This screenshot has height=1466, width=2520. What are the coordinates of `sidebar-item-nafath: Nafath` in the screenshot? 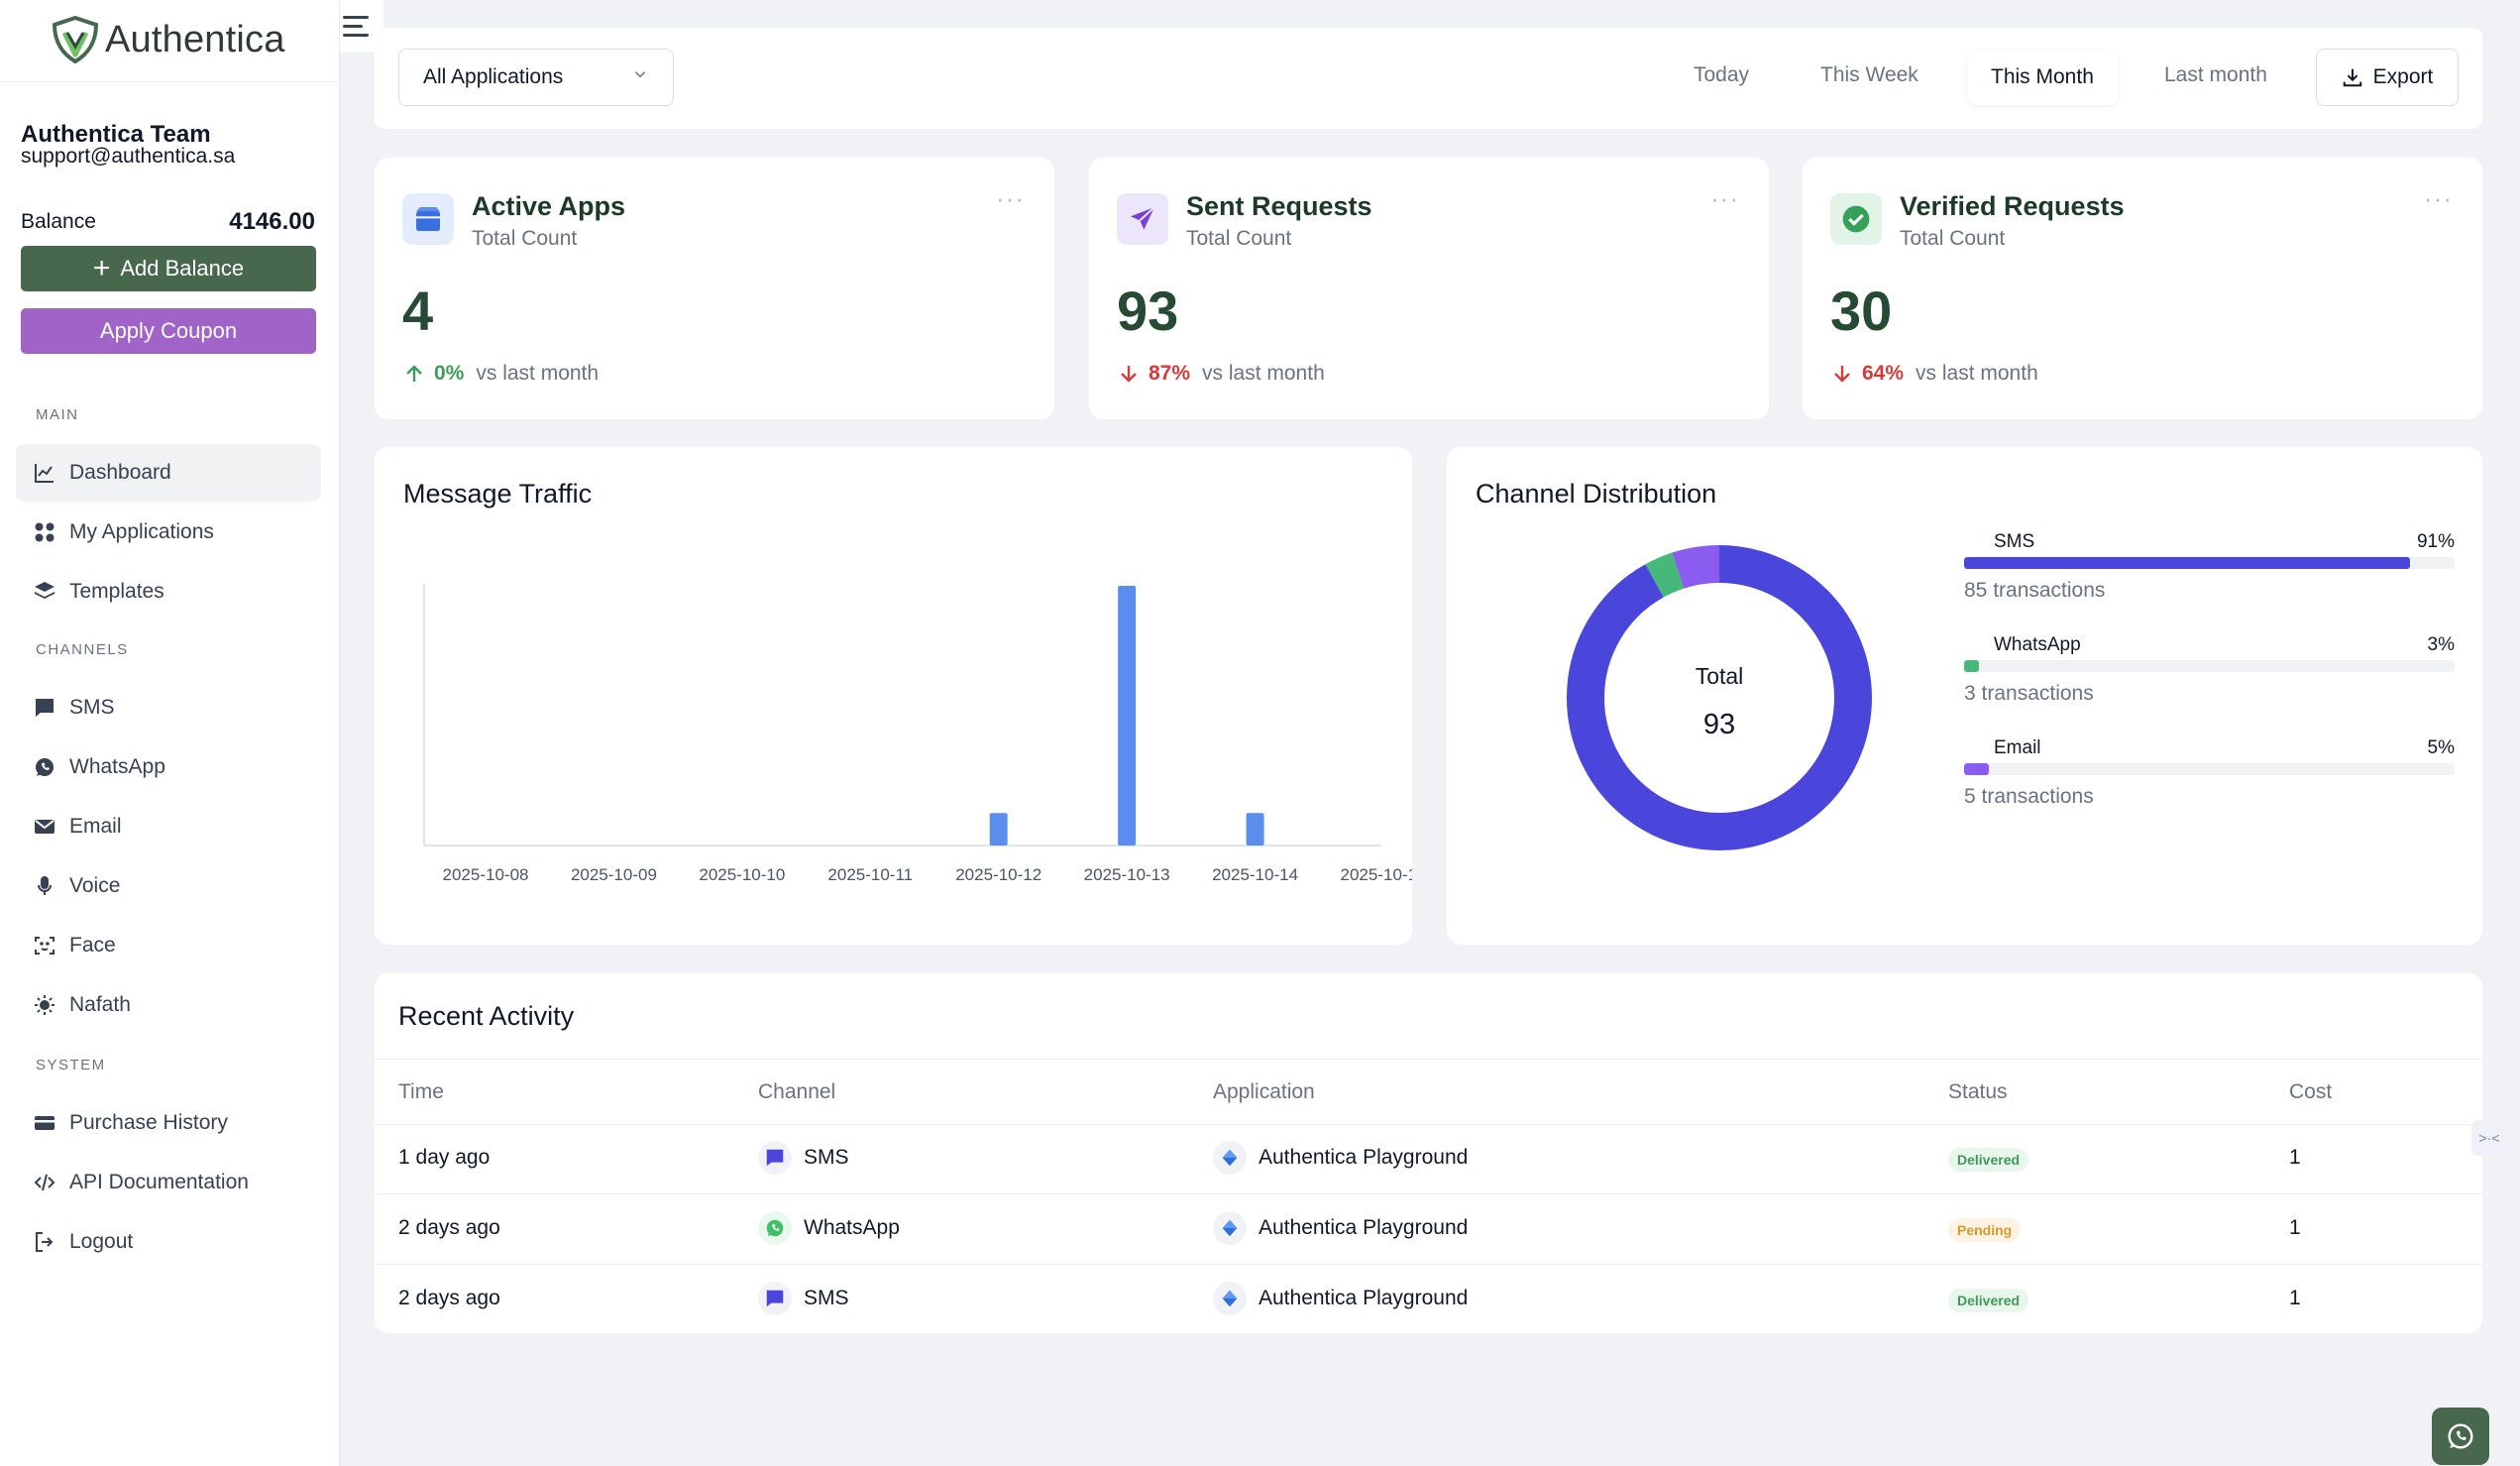 It's located at (168, 1005).